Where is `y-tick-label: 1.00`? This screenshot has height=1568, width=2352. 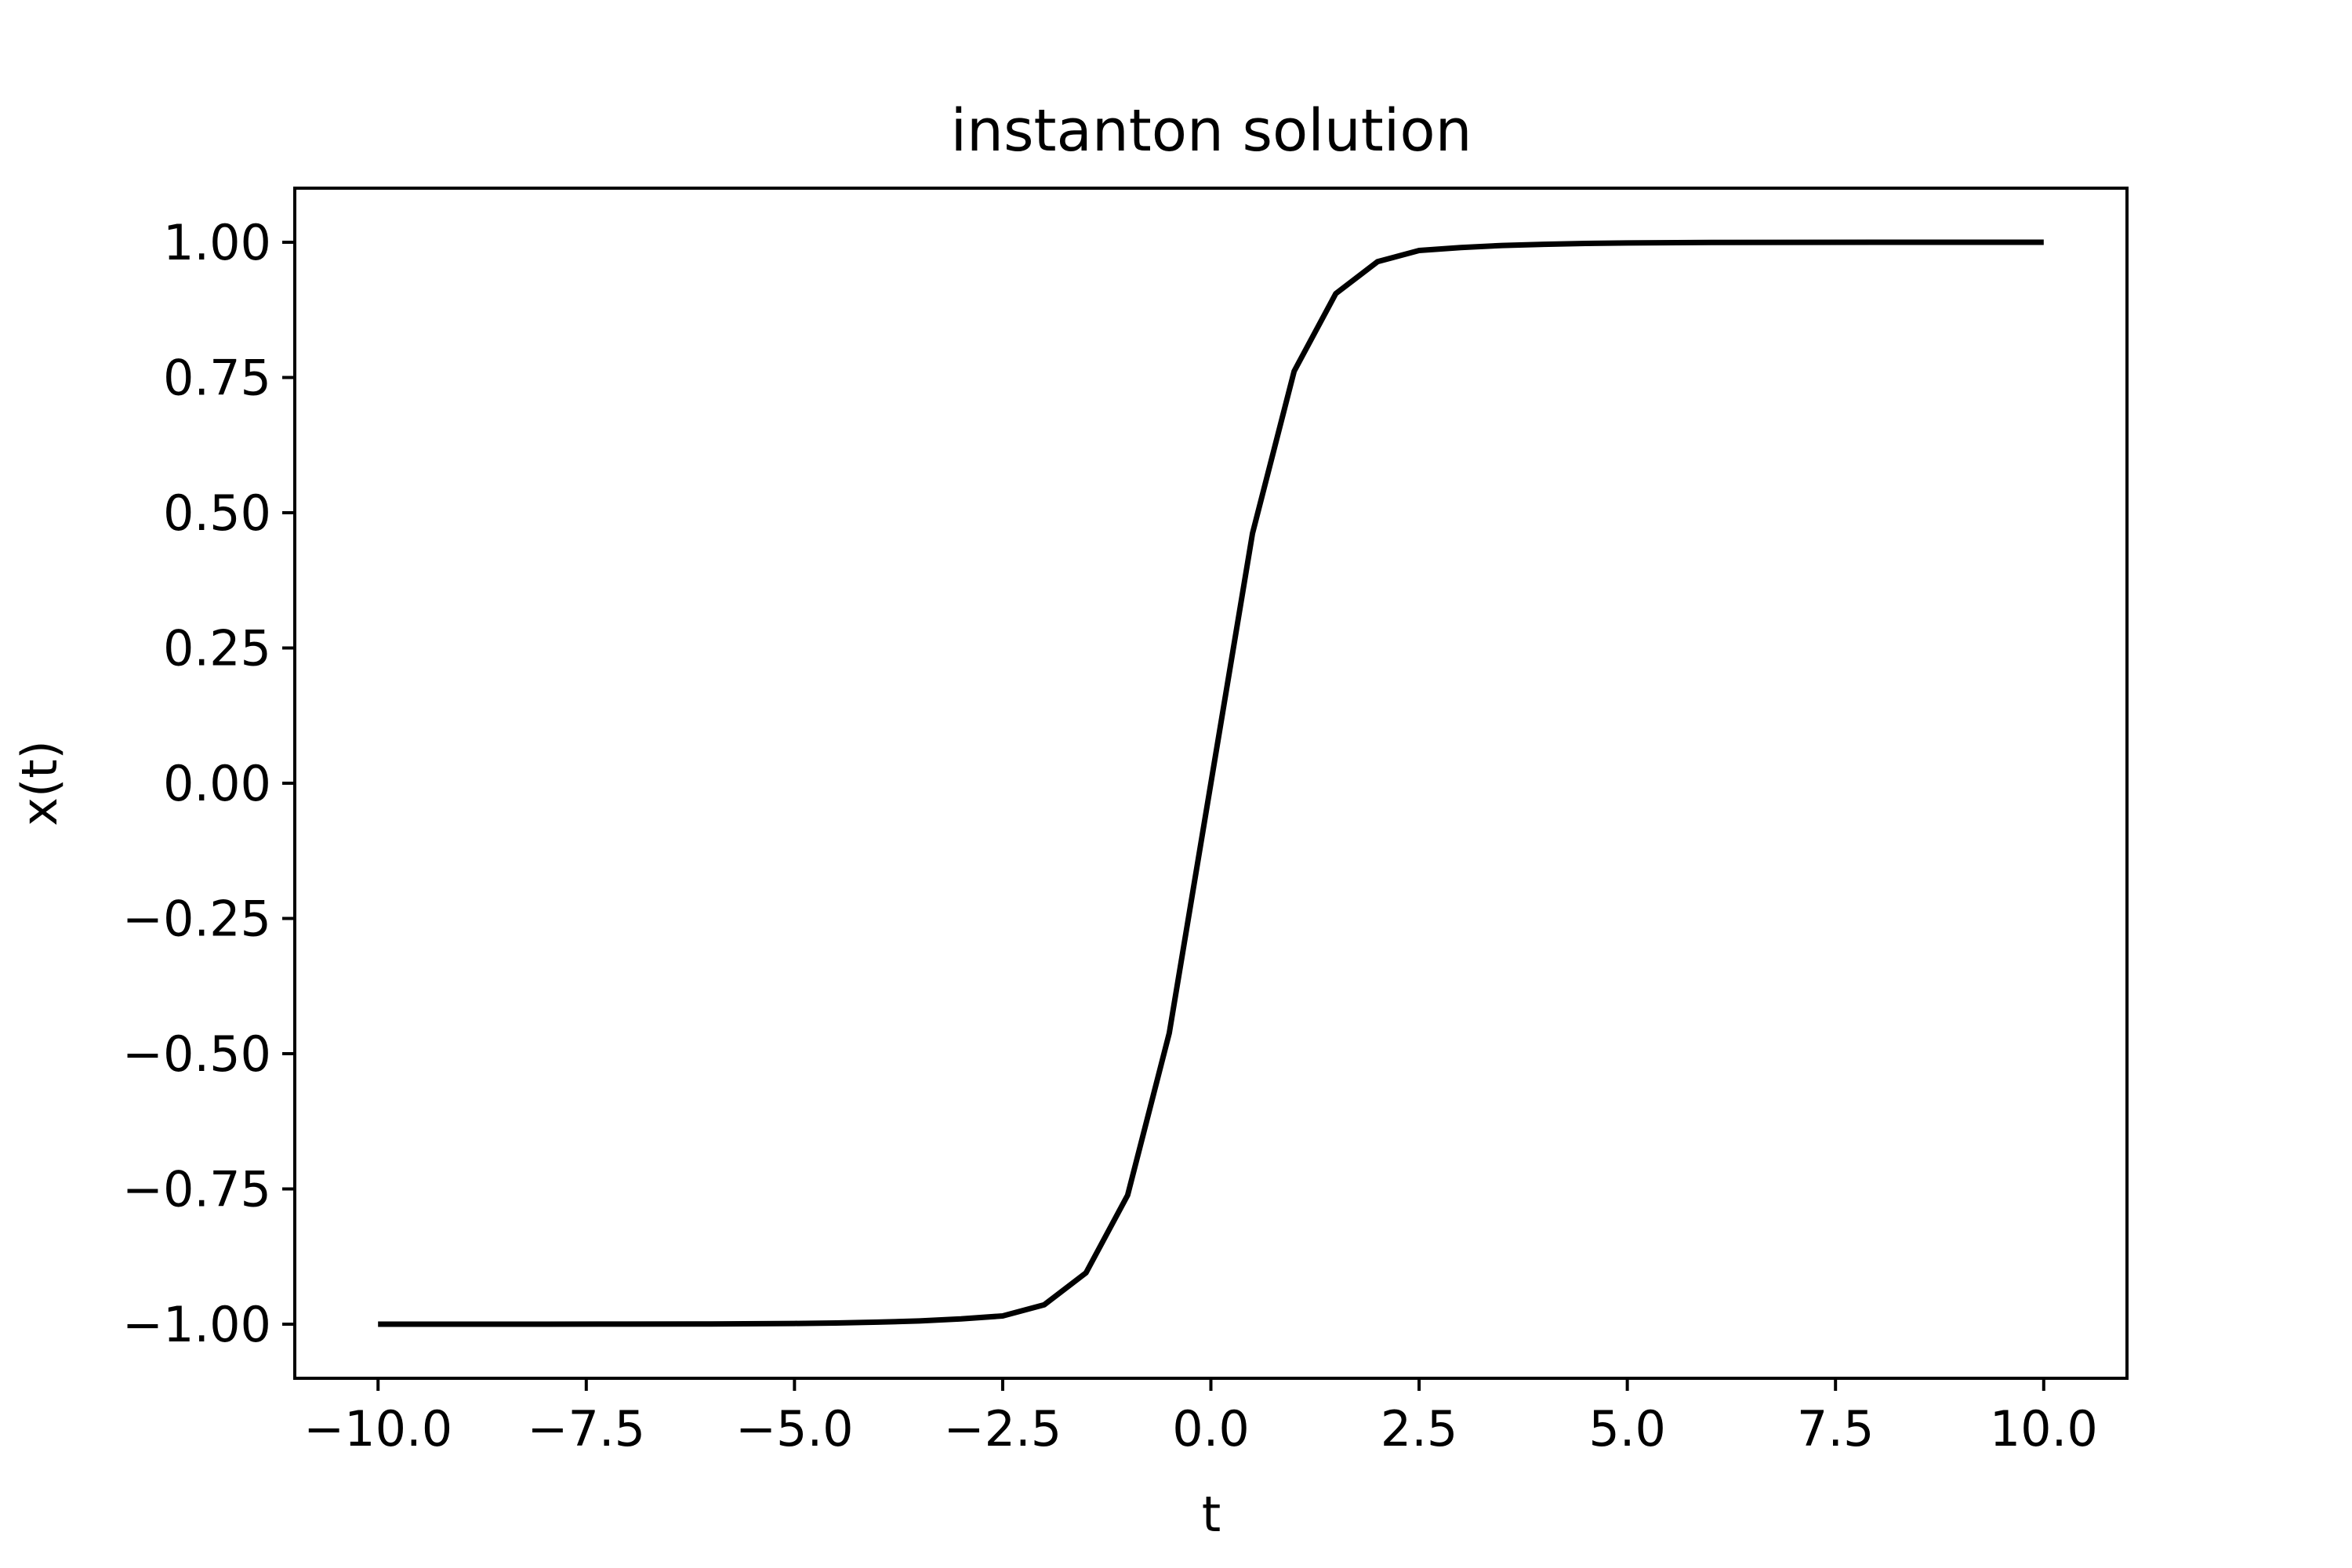
y-tick-label: 1.00 is located at coordinates (217, 242).